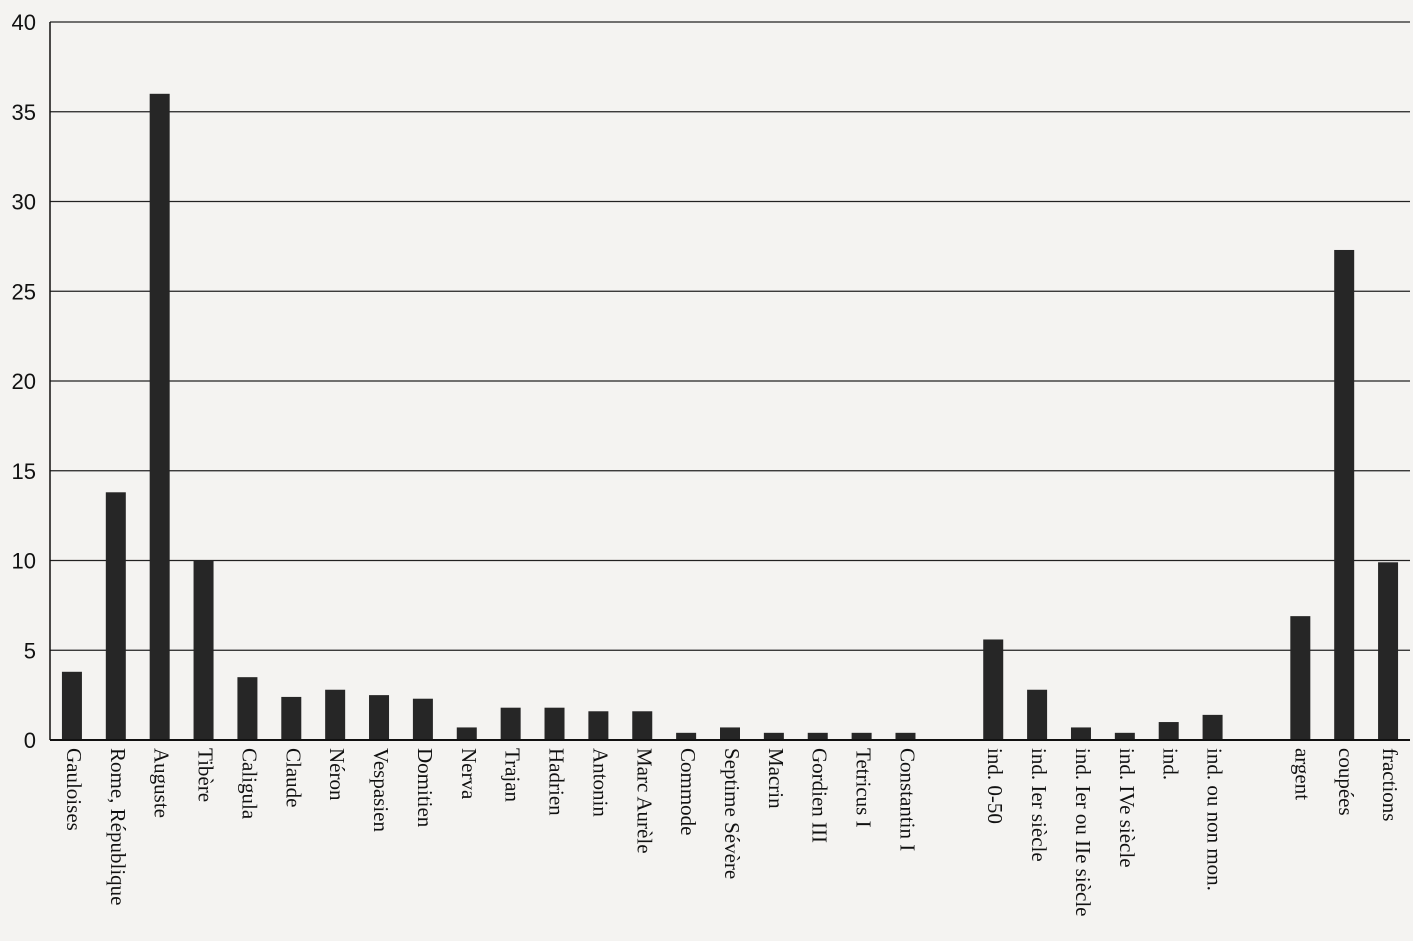 The height and width of the screenshot is (941, 1413). What do you see at coordinates (820, 795) in the screenshot?
I see `x-tick-label: Gordien III` at bounding box center [820, 795].